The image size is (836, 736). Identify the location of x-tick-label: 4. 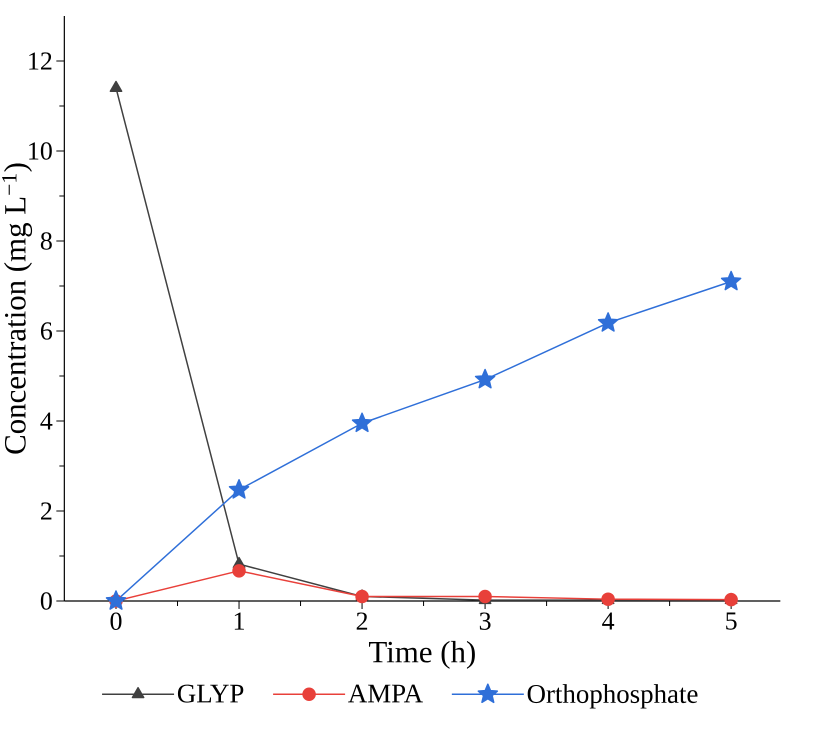
(608, 621).